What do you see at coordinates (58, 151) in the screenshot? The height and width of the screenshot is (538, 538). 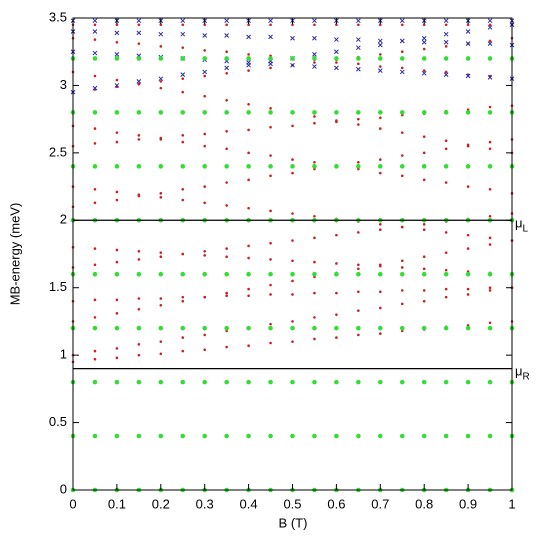 I see `y-tick-label: 2.5` at bounding box center [58, 151].